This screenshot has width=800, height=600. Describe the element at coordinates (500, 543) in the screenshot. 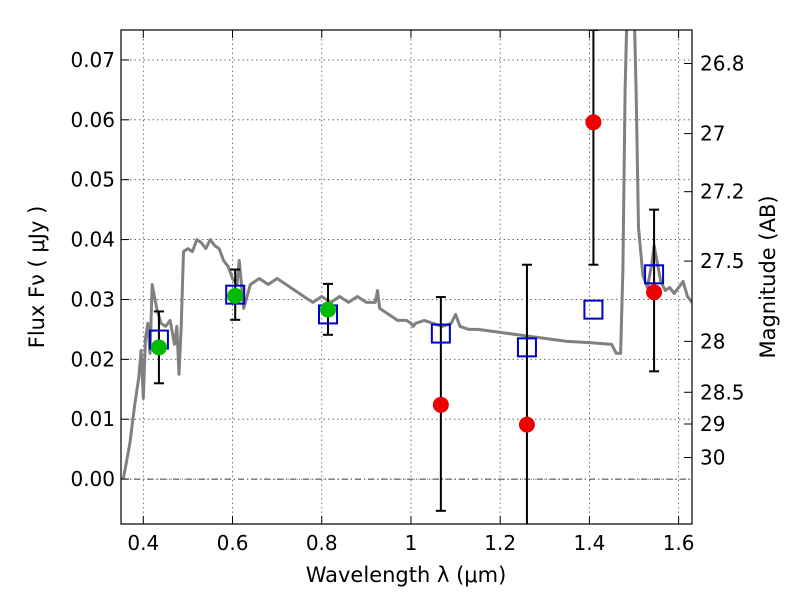

I see `x-tick-label: 1.2` at that location.